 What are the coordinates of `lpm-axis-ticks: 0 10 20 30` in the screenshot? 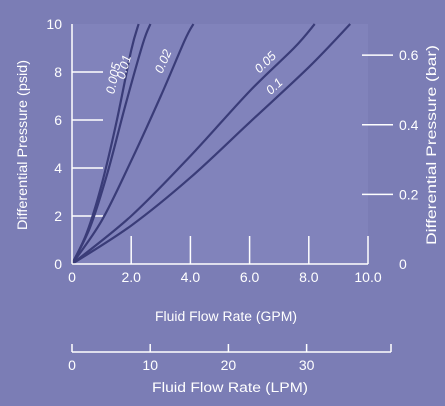 It's located at (230, 358).